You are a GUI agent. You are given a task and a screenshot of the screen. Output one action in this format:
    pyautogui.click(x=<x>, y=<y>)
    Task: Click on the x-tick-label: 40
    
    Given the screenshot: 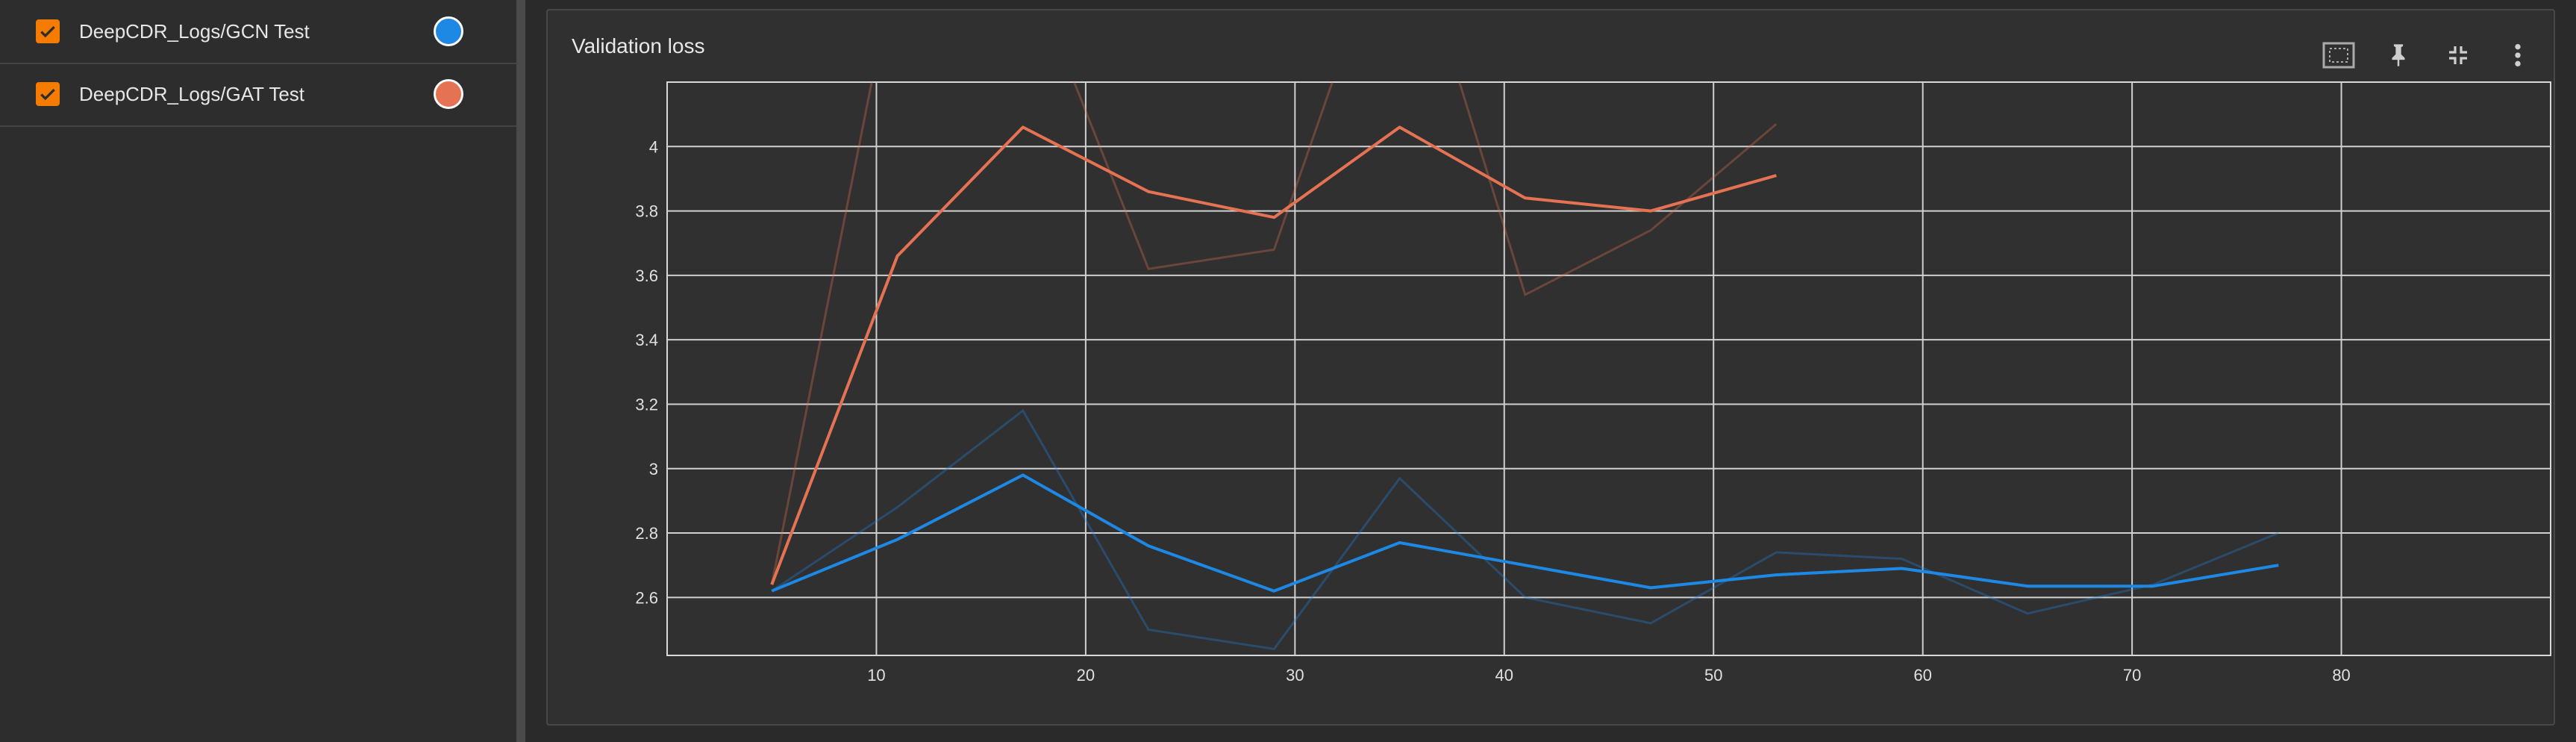 What is the action you would take?
    pyautogui.click(x=1504, y=675)
    